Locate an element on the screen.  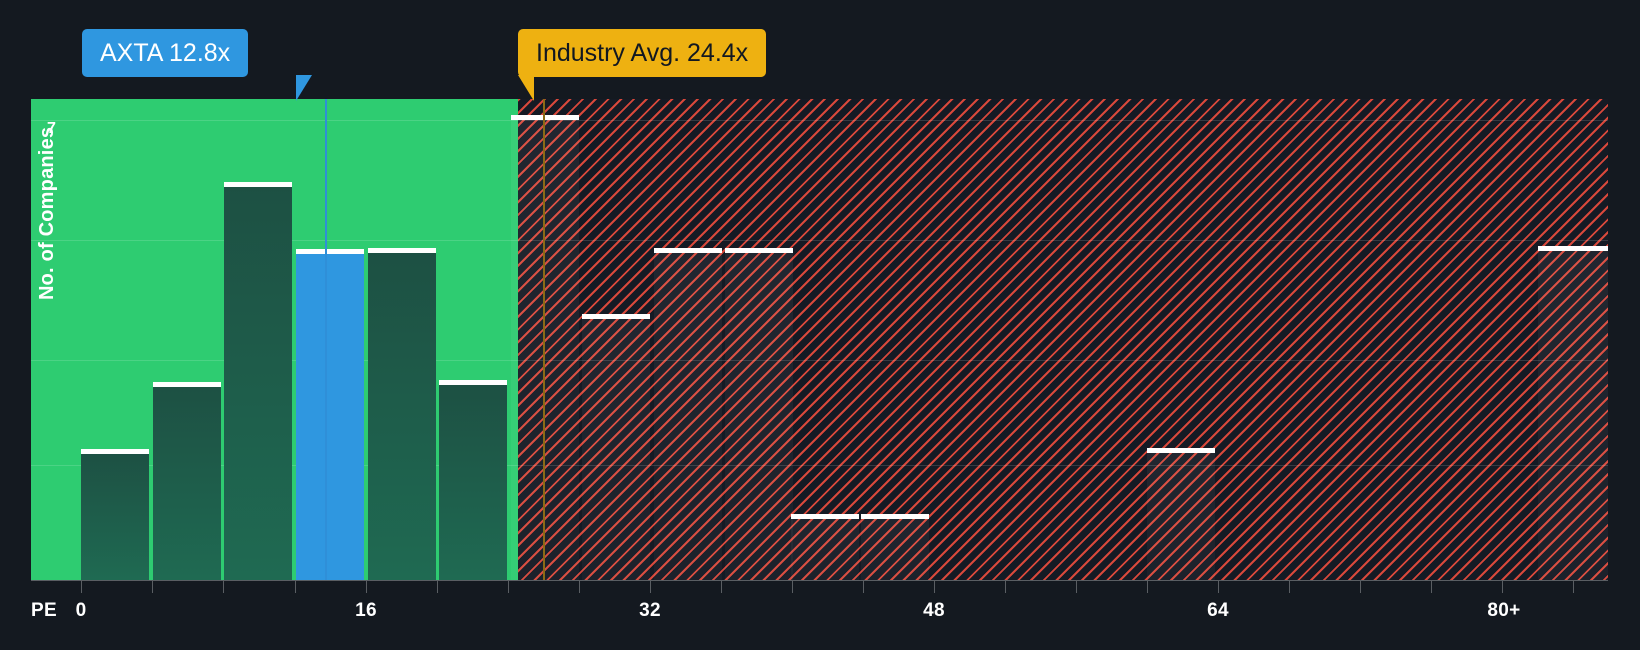
axta-callout-label: AXTA 12.8x is located at coordinates (165, 52).